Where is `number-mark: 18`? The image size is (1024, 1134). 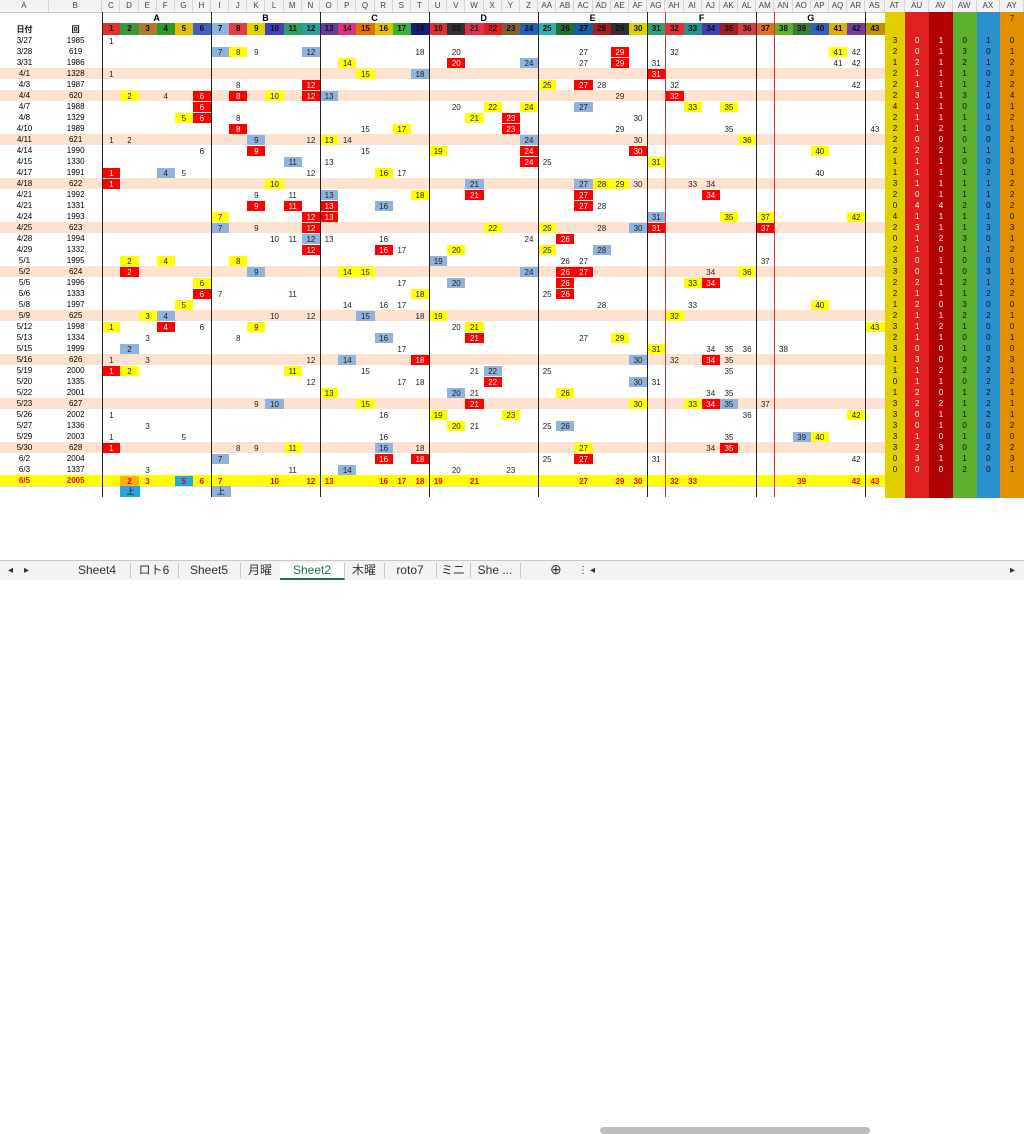
number-mark: 18 is located at coordinates (420, 293).